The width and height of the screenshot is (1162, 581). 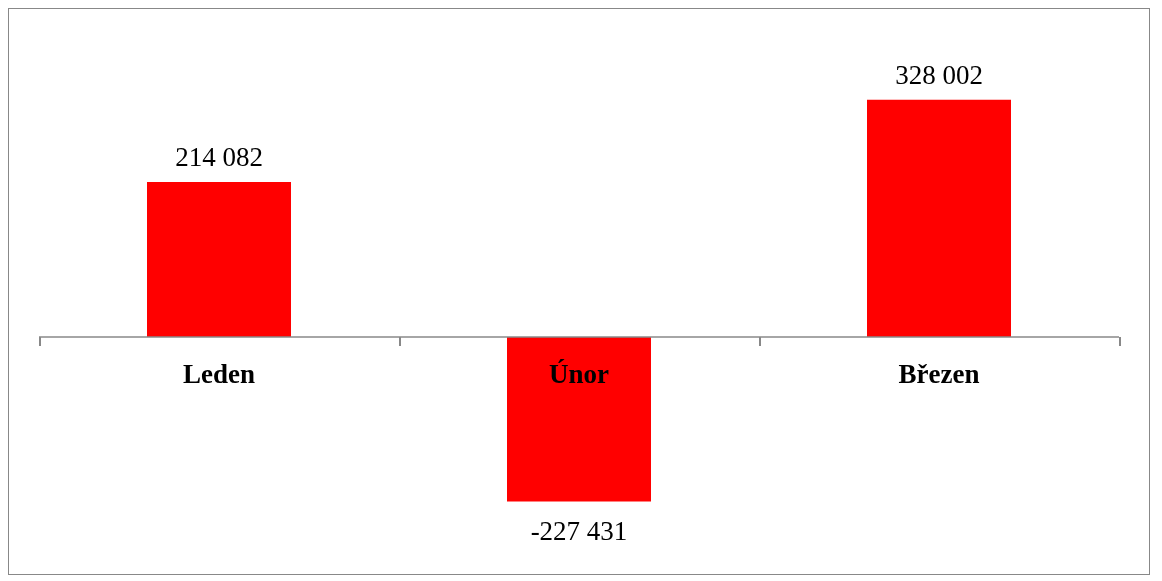 I want to click on x-tick-label: Leden, so click(x=219, y=374).